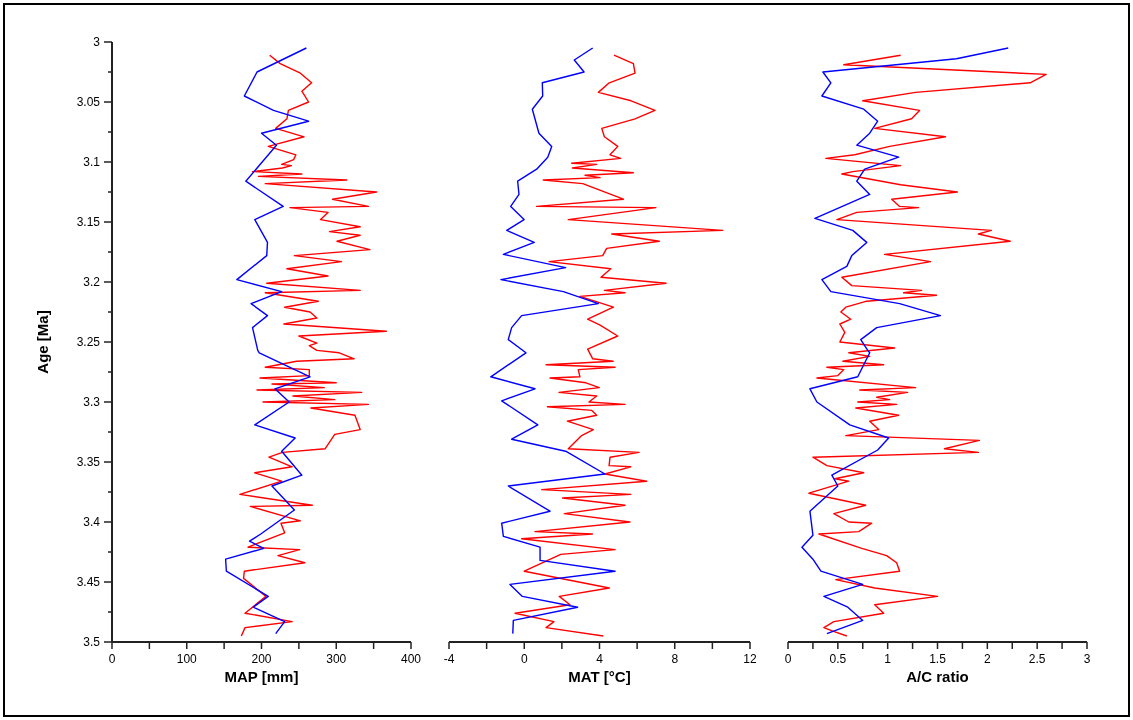  What do you see at coordinates (88, 342) in the screenshot?
I see `y-tick-label: 3.25` at bounding box center [88, 342].